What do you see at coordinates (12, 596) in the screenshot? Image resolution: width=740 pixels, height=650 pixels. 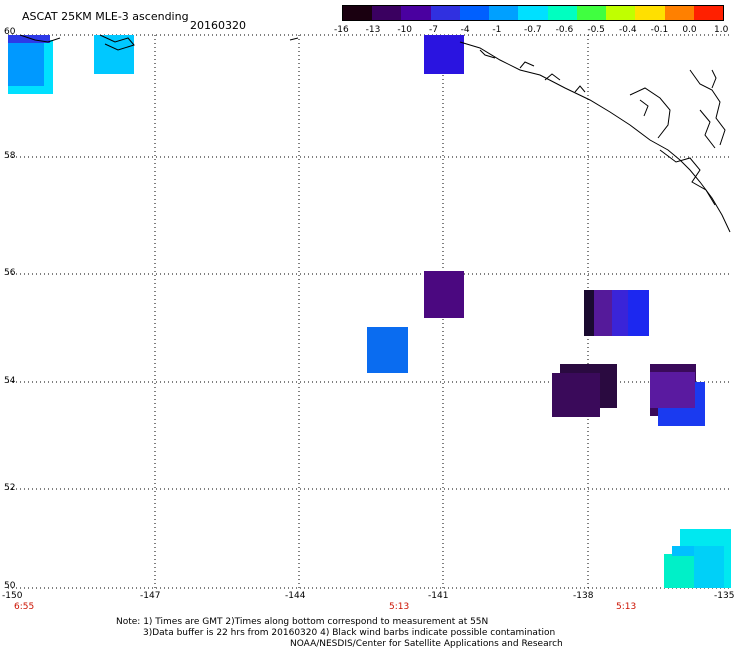 I see `lon-label-150: -150` at bounding box center [12, 596].